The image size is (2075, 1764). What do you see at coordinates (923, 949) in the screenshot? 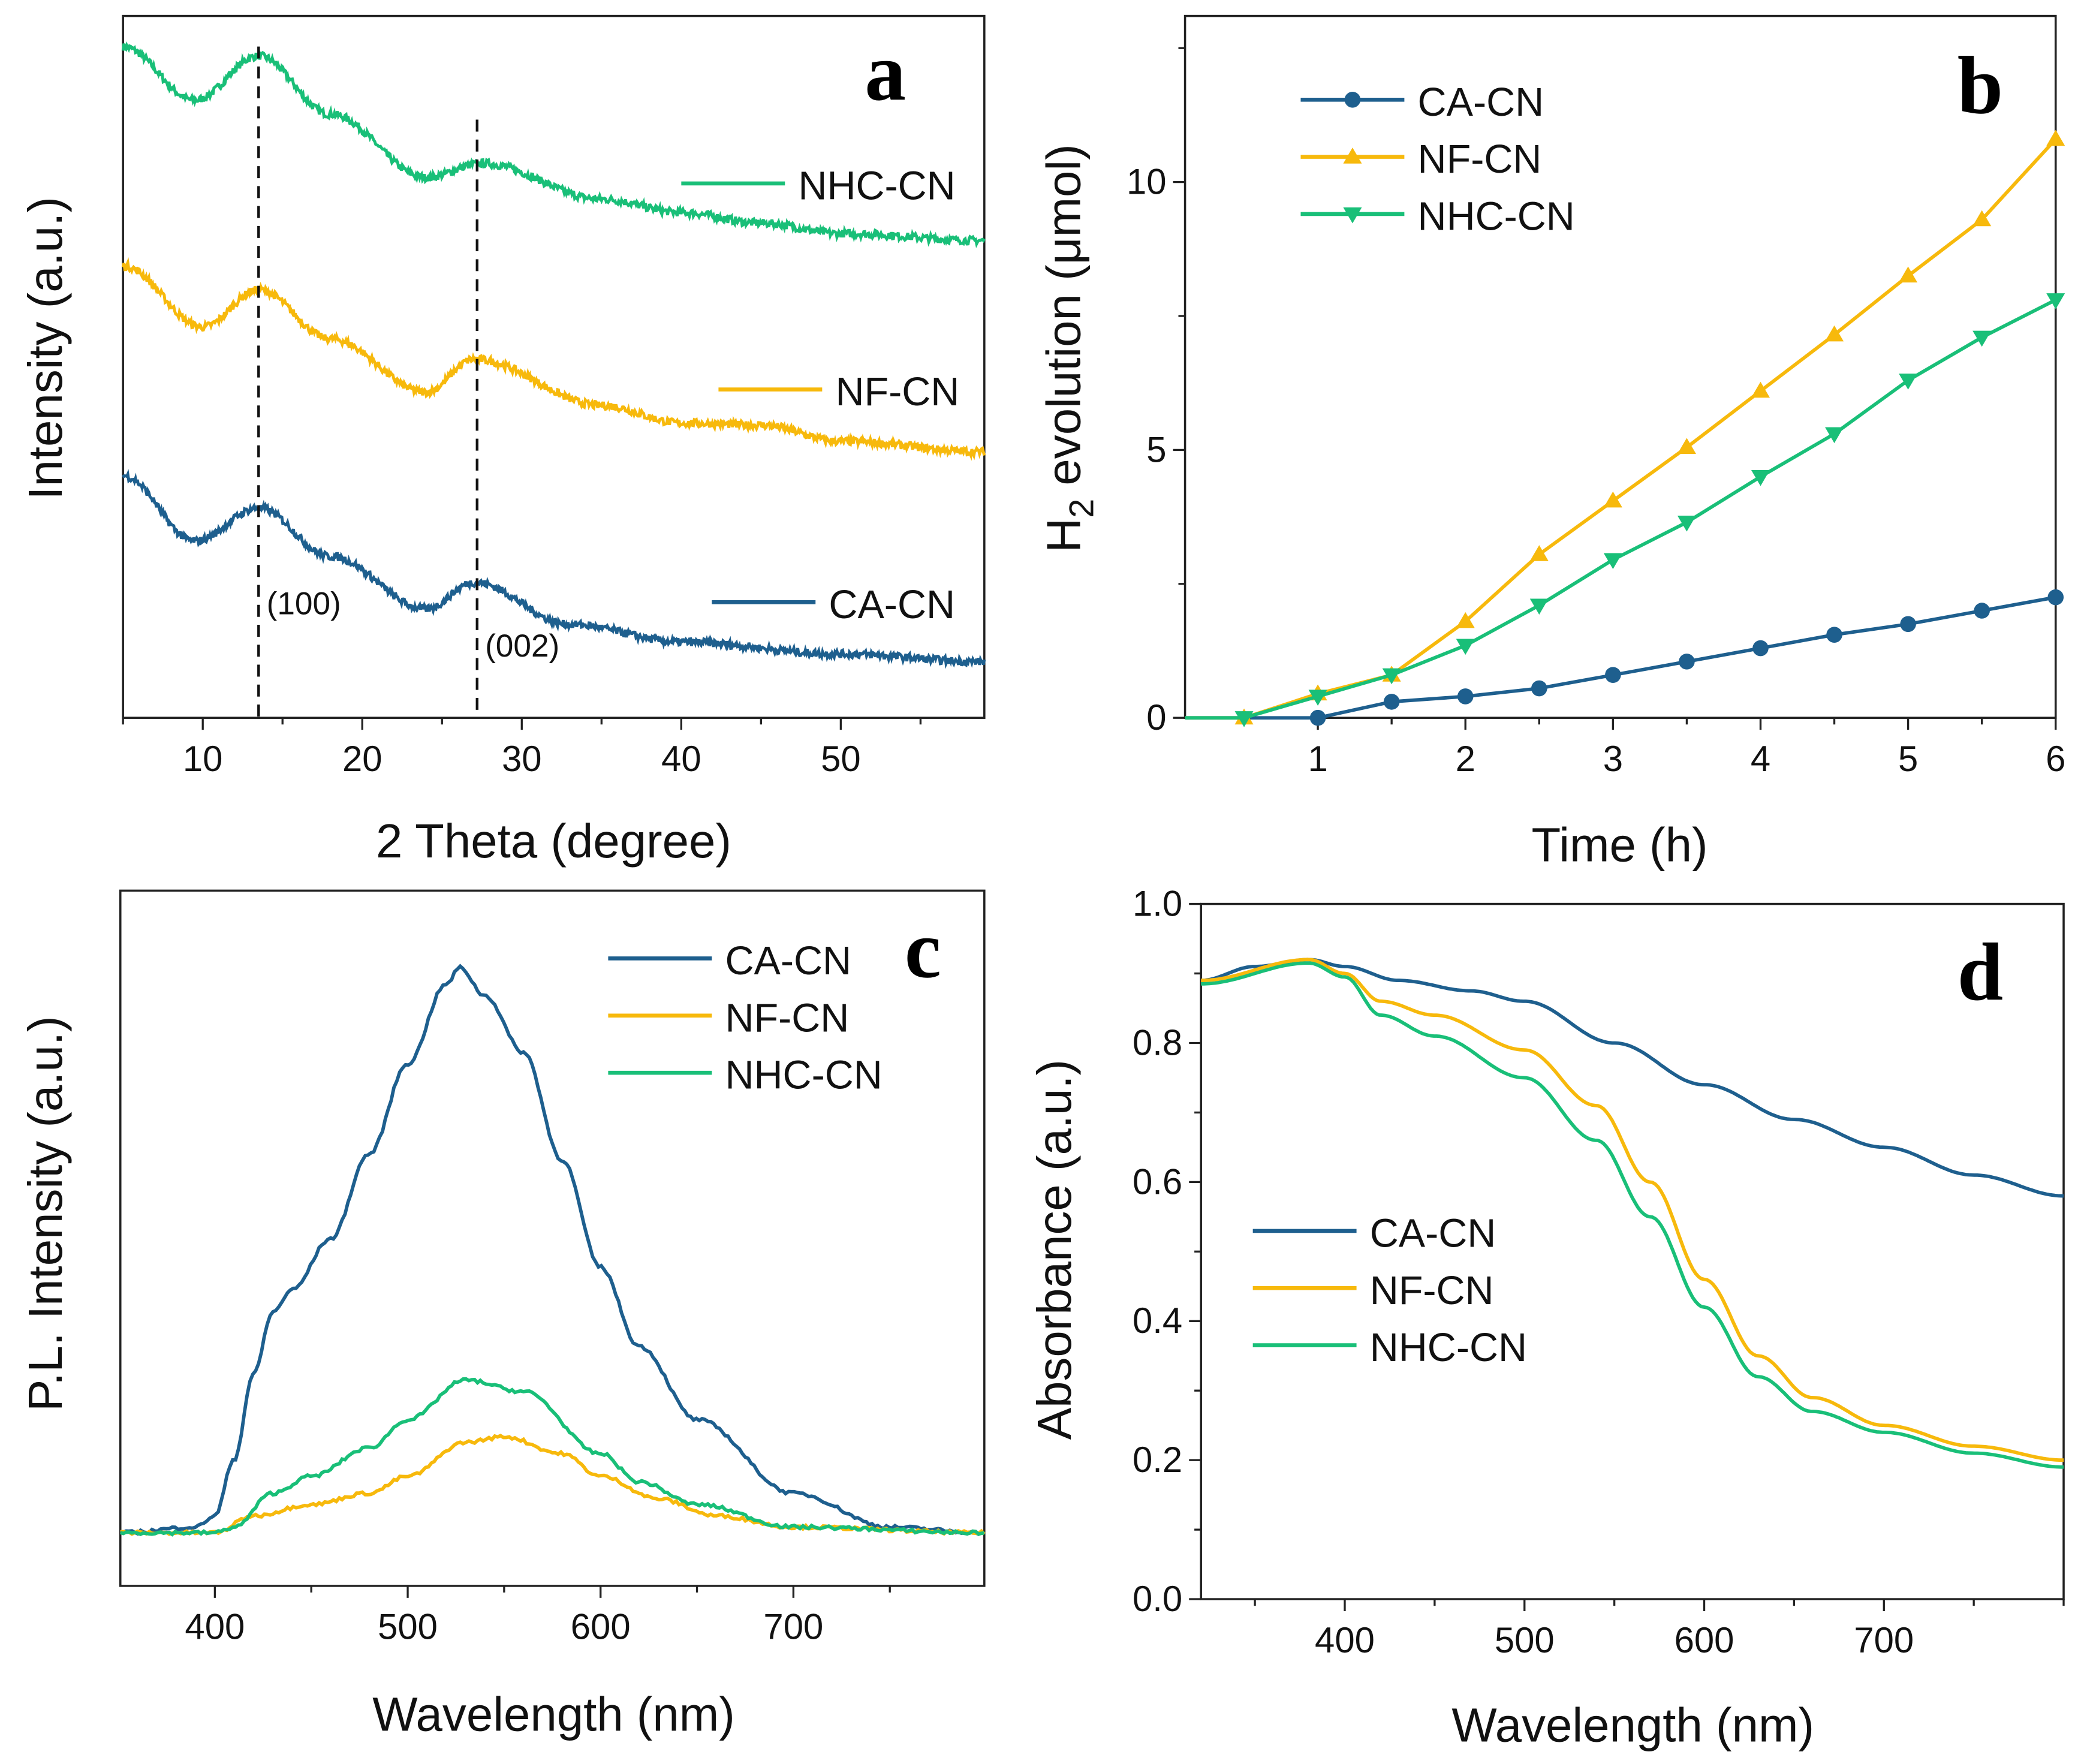
I see `panel-letter-c: c` at bounding box center [923, 949].